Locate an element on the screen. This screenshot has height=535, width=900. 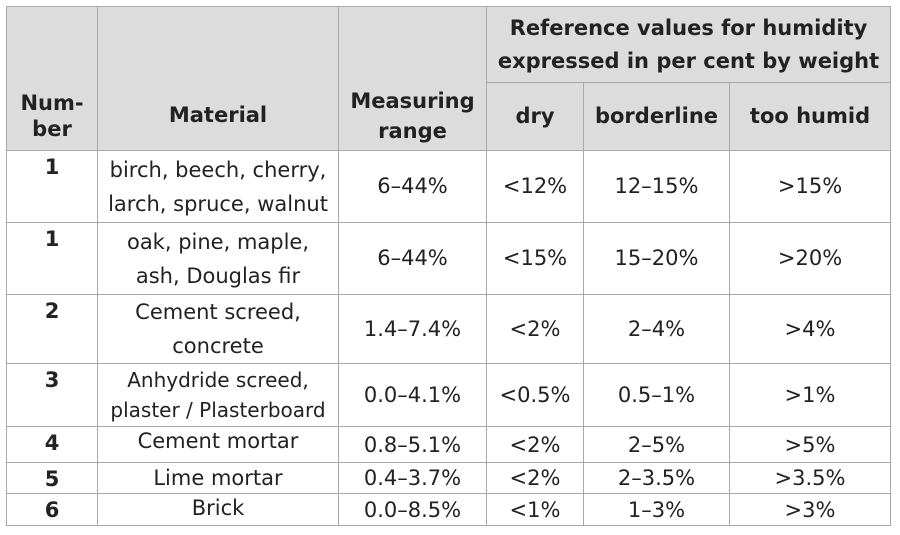
row-number: 4 is located at coordinates (52, 444).